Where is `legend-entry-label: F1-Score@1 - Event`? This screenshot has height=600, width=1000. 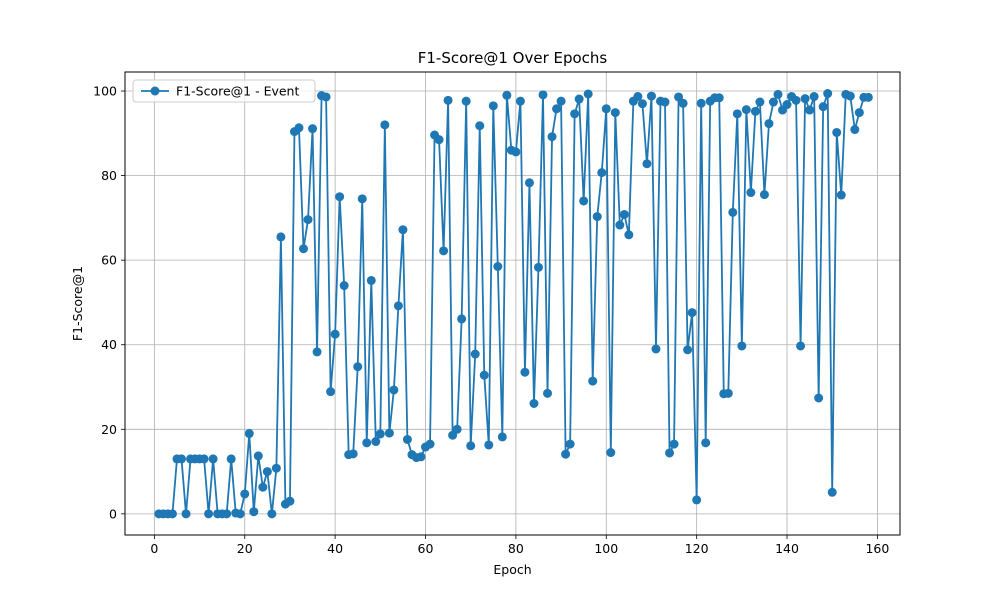
legend-entry-label: F1-Score@1 - Event is located at coordinates (237, 91).